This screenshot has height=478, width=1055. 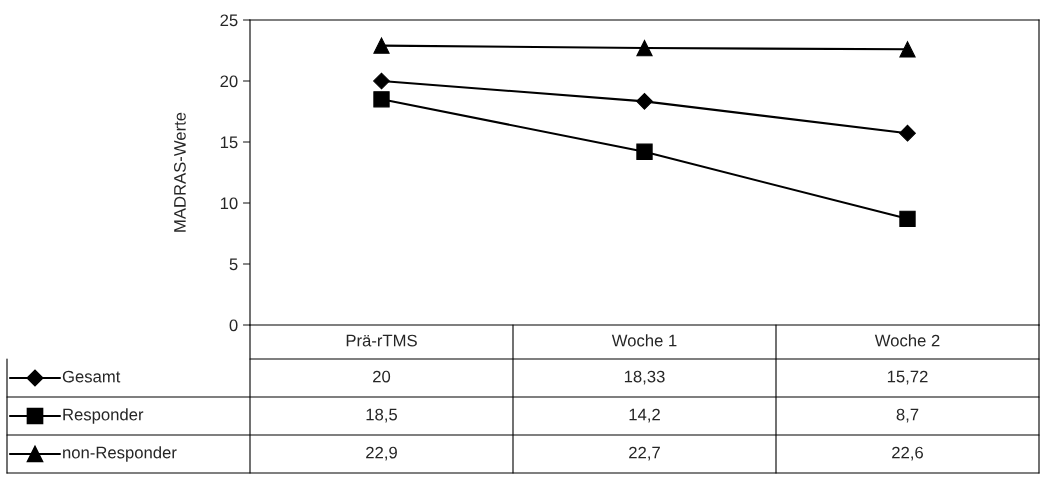 What do you see at coordinates (382, 376) in the screenshot?
I see `data-label: 20` at bounding box center [382, 376].